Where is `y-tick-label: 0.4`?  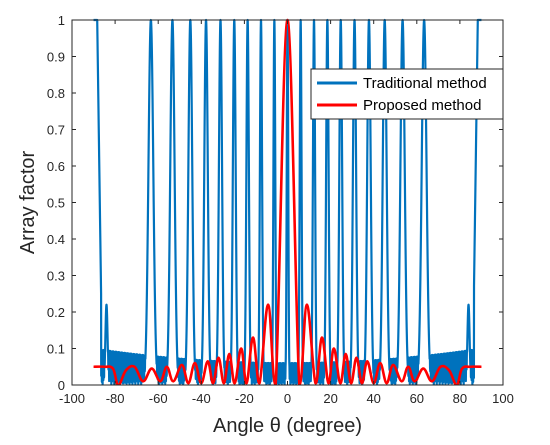 y-tick-label: 0.4 is located at coordinates (56, 239).